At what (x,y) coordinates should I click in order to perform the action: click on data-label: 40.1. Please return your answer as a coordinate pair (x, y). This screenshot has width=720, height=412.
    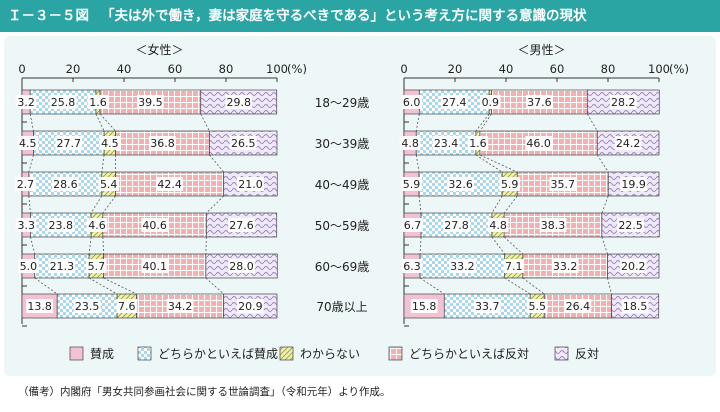
    Looking at the image, I should click on (154, 266).